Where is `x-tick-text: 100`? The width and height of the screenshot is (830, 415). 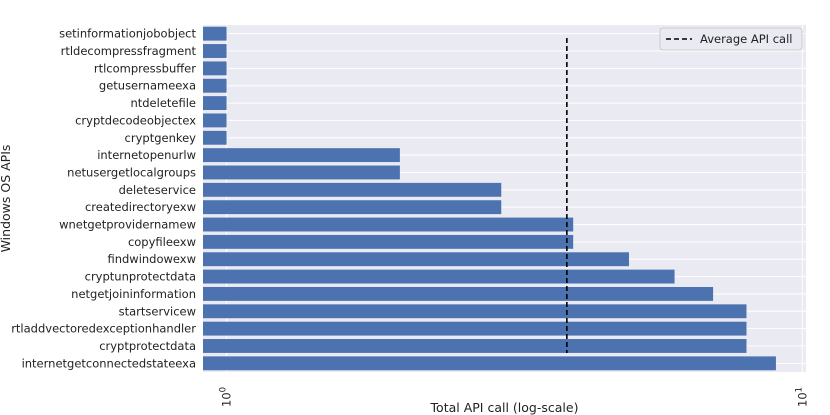 x-tick-text: 100 is located at coordinates (226, 397).